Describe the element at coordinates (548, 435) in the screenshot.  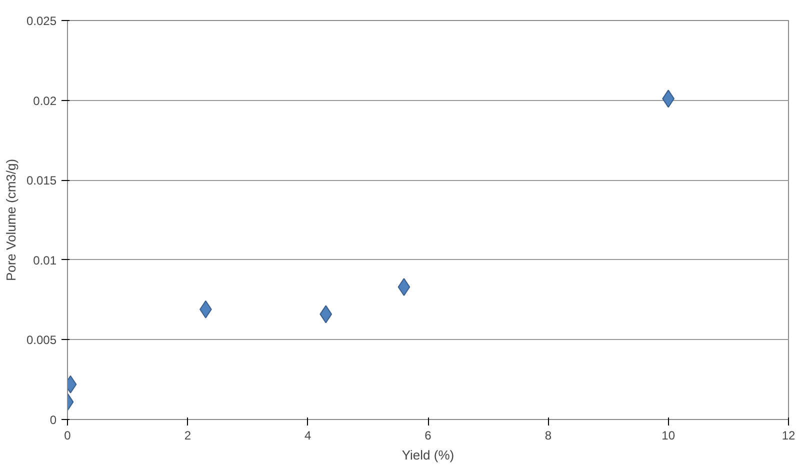
I see `x-tick-label: 8` at that location.